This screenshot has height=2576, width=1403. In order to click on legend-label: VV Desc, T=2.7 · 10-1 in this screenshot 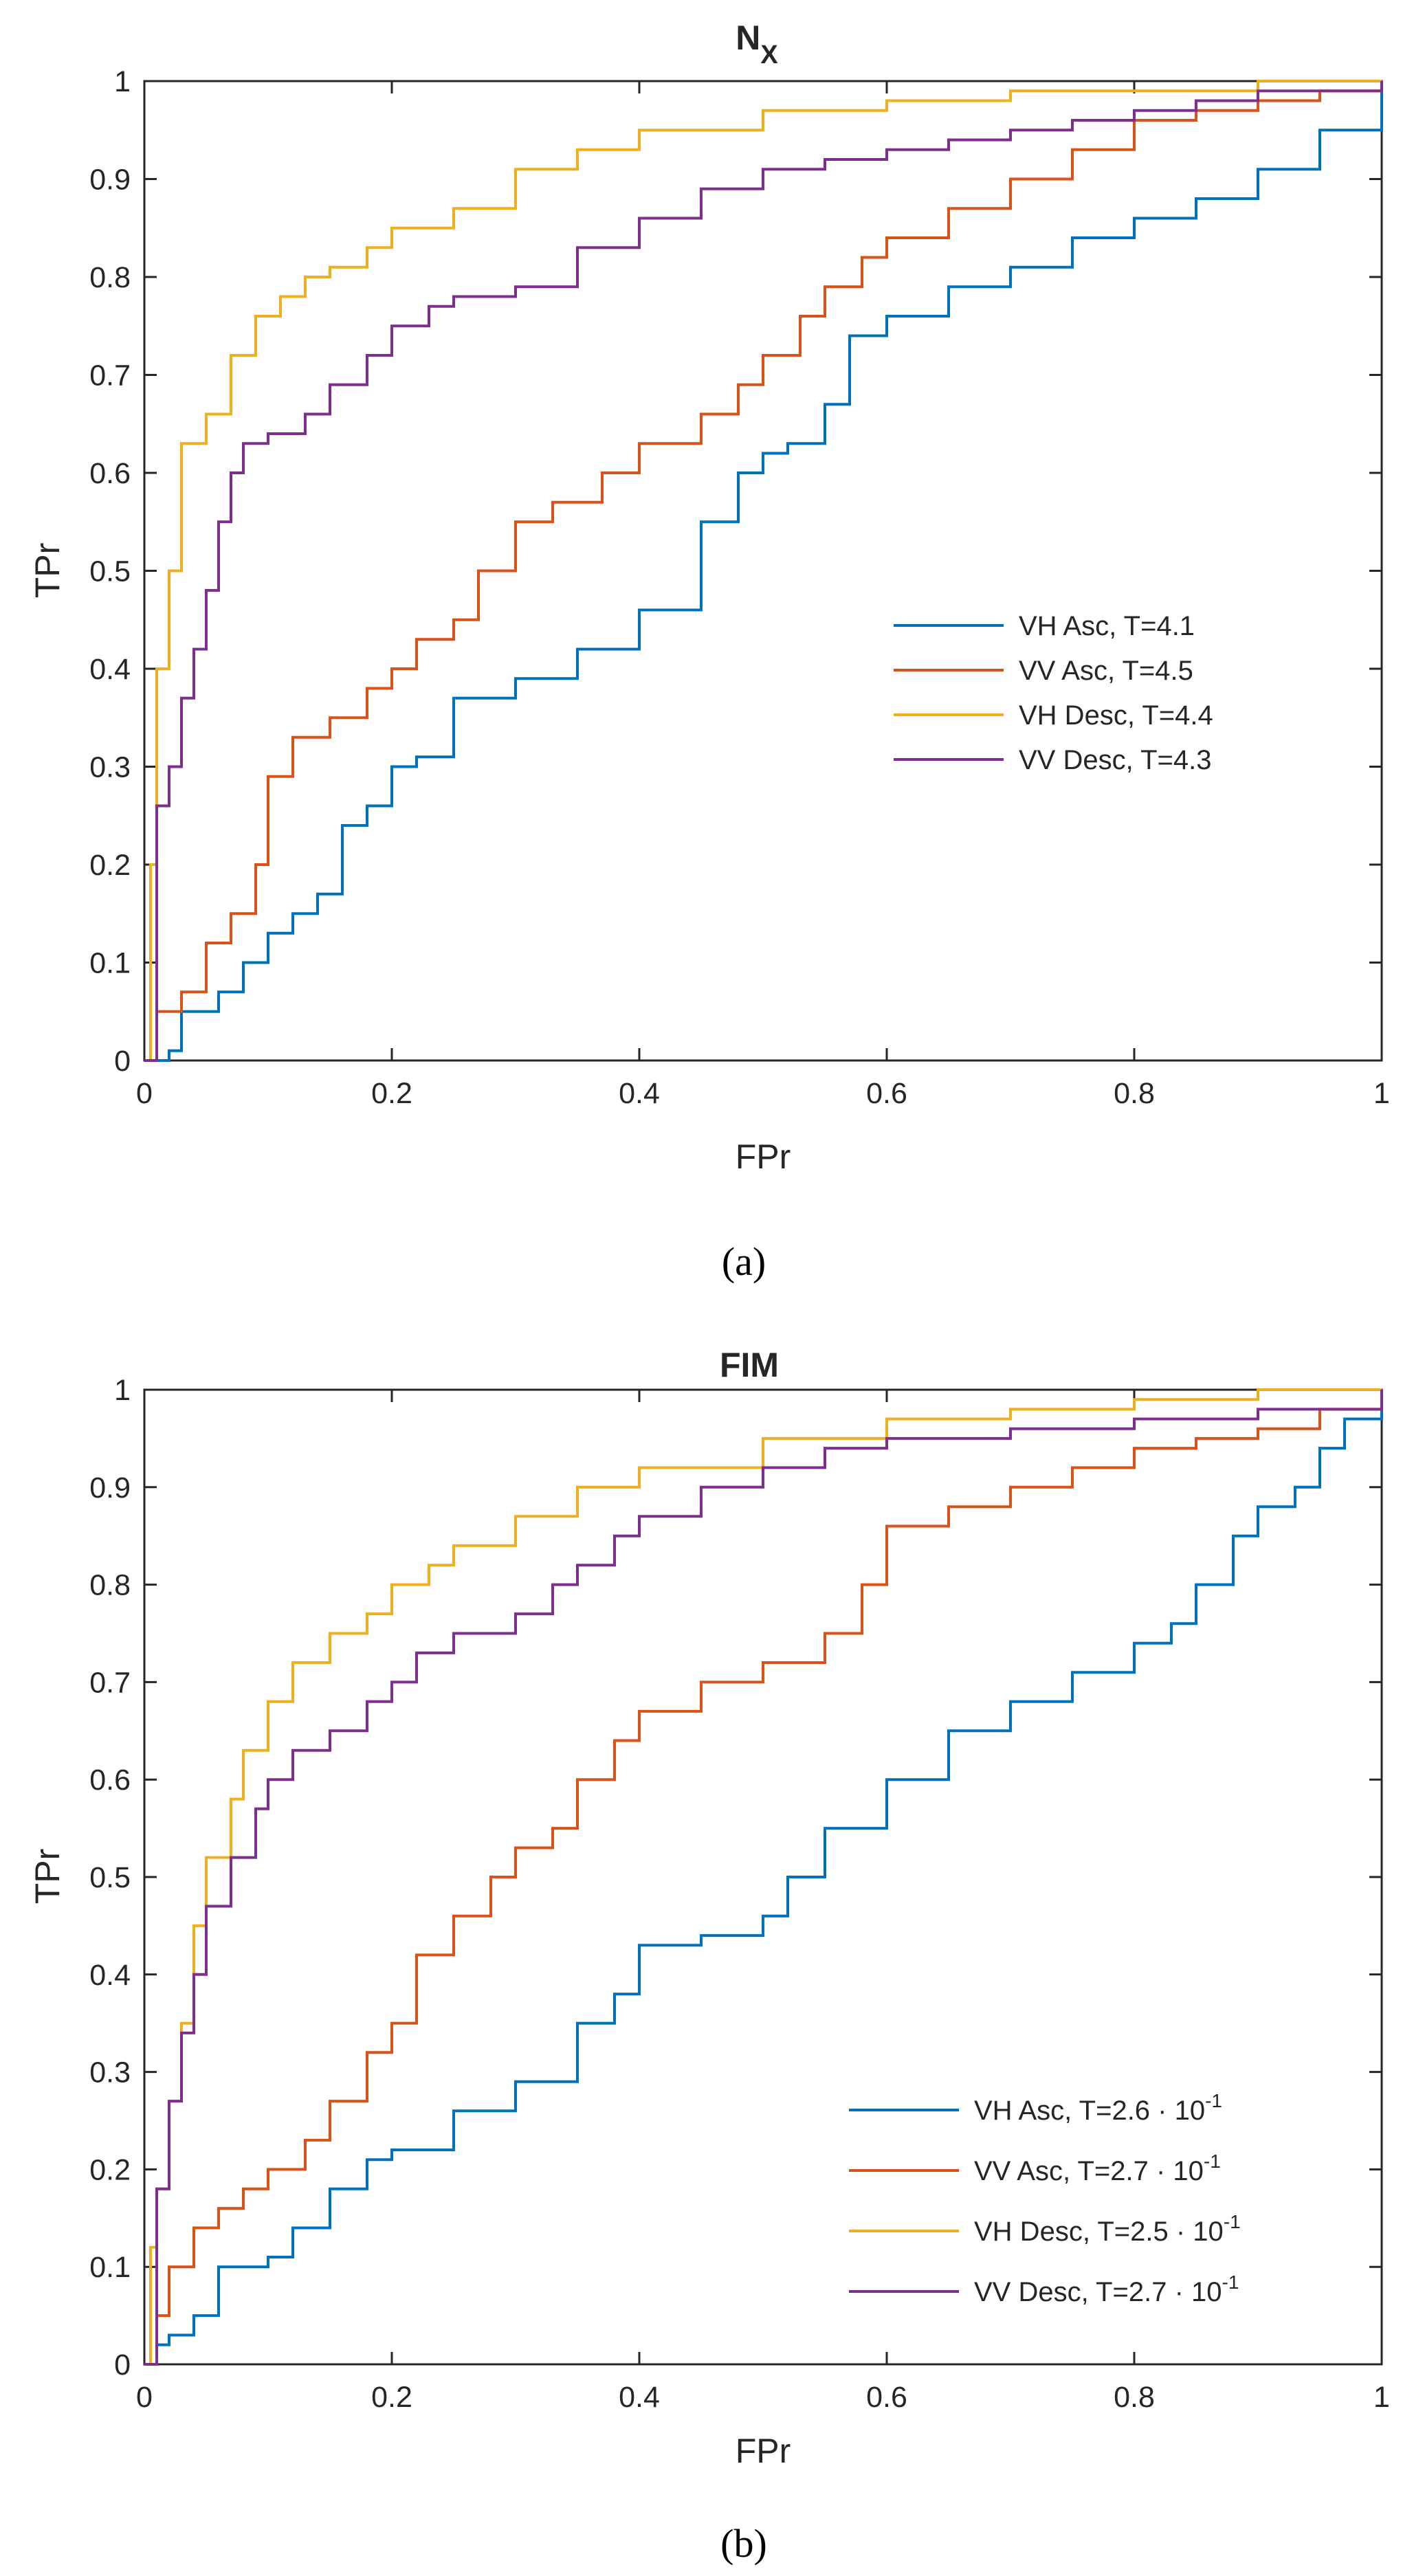, I will do `click(1106, 2289)`.